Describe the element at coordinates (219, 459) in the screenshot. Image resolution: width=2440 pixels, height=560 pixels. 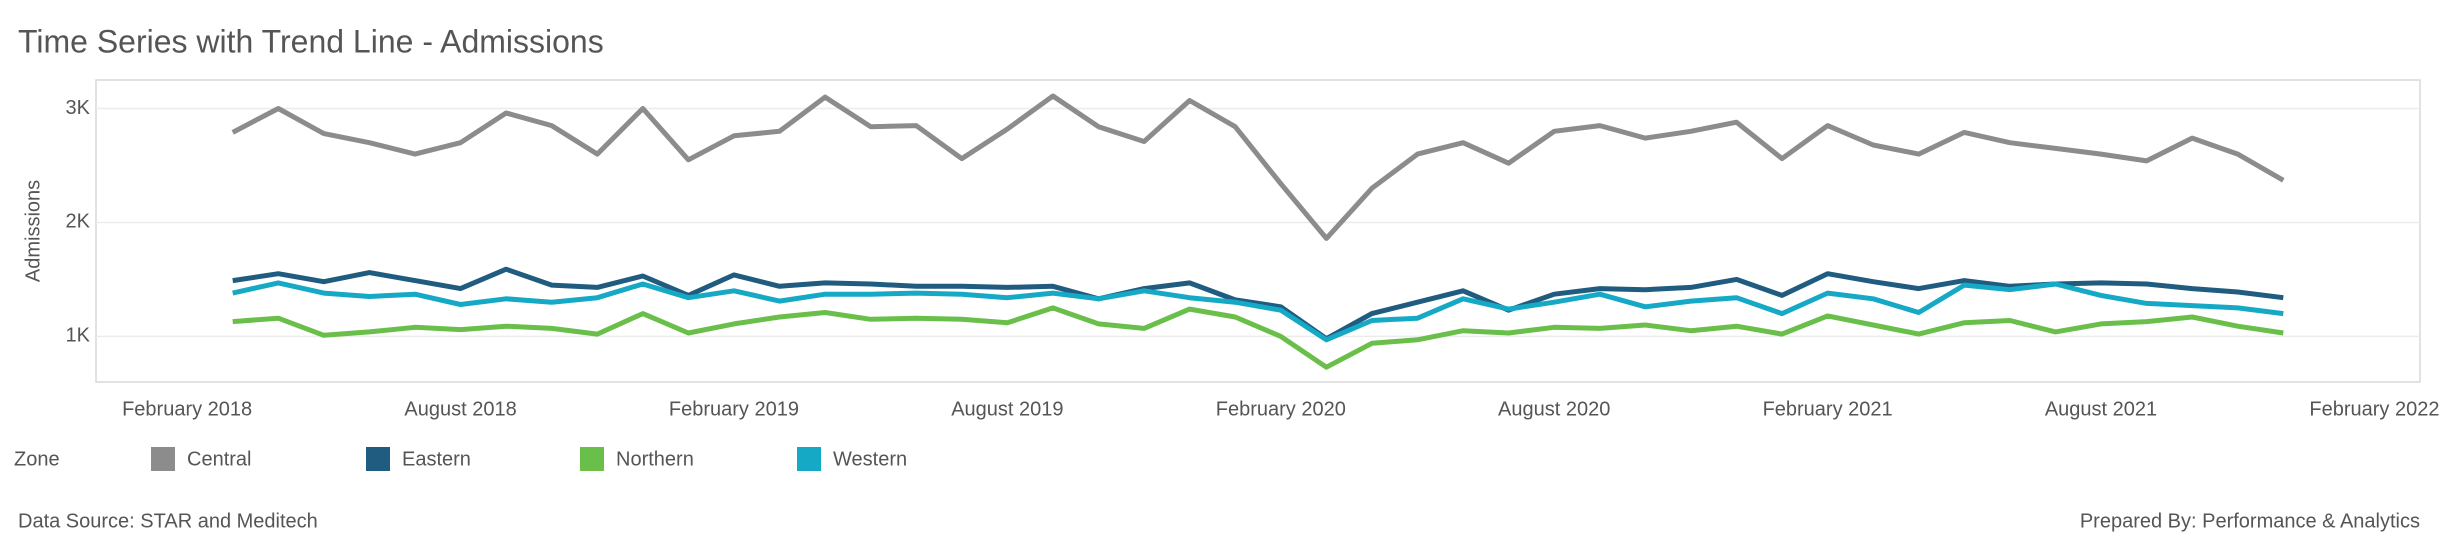
I see `legend-label: Central` at that location.